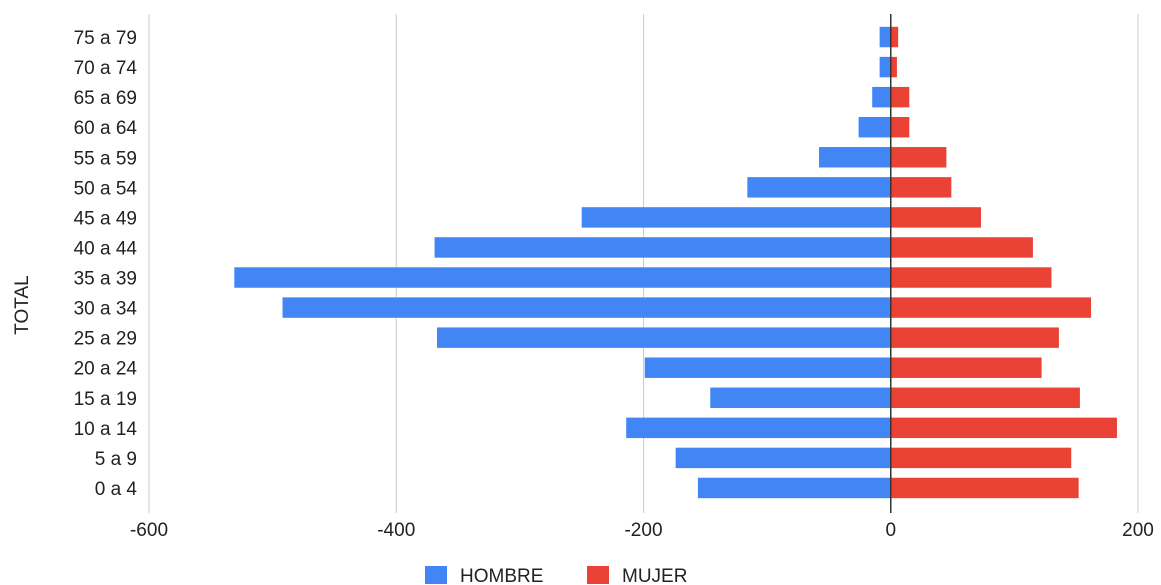 This screenshot has height=585, width=1161. What do you see at coordinates (22, 304) in the screenshot?
I see `y-axis-title: TOTAL` at bounding box center [22, 304].